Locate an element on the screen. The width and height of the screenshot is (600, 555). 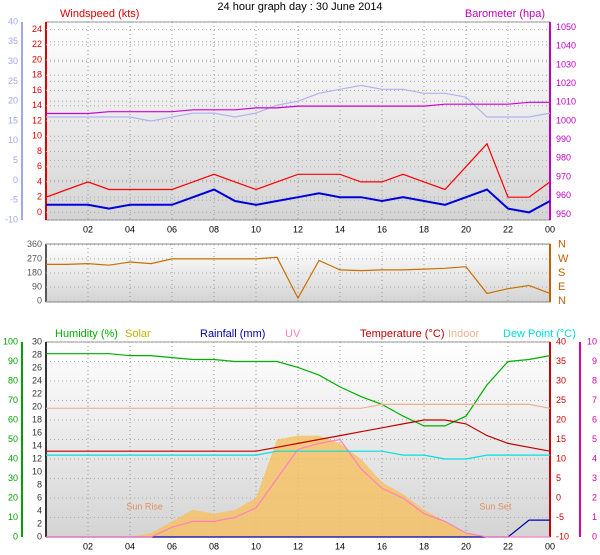
annotation: Sun Set is located at coordinates (495, 506).